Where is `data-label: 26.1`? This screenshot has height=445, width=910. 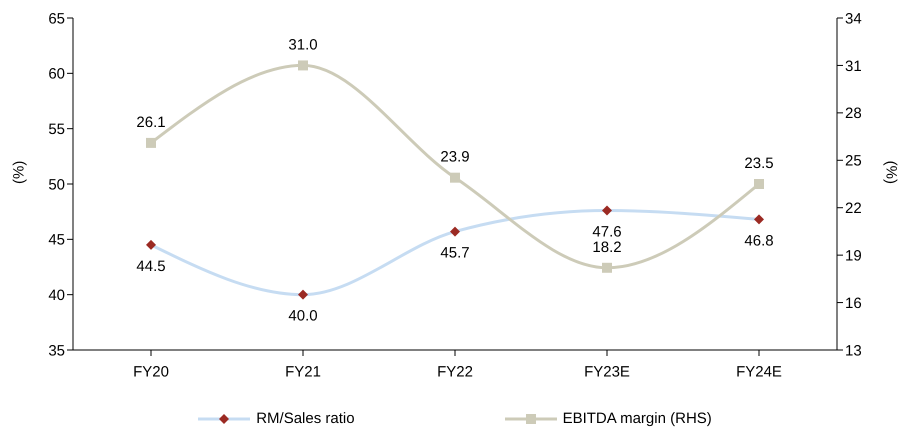
data-label: 26.1 is located at coordinates (151, 122).